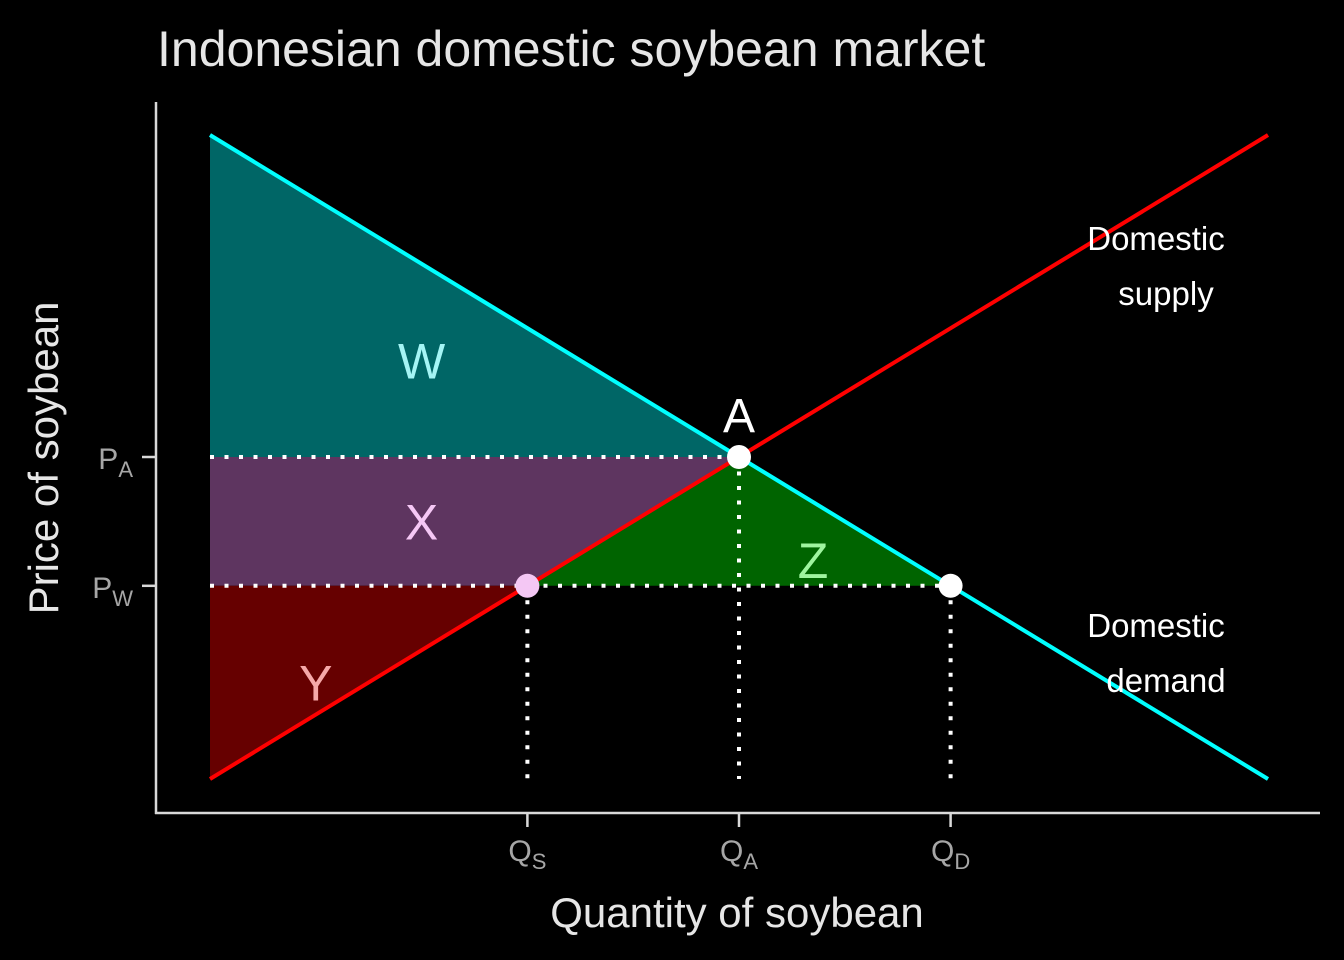 This screenshot has height=960, width=1344. I want to click on x-tick-label-qd: QD, so click(950, 854).